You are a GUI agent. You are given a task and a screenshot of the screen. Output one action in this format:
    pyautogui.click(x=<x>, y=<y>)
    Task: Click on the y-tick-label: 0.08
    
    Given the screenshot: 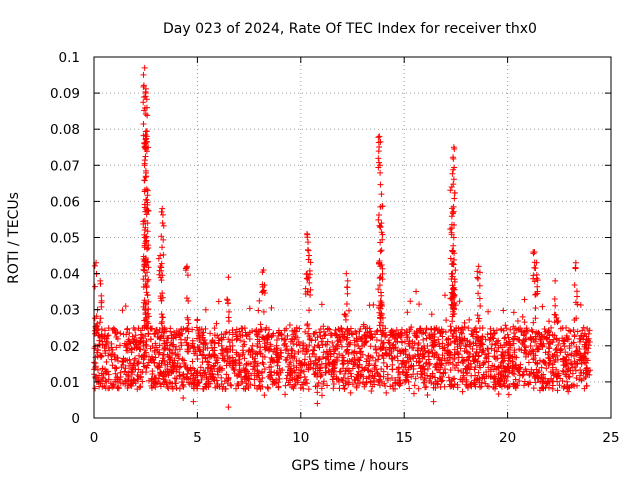 What is the action you would take?
    pyautogui.click(x=65, y=130)
    